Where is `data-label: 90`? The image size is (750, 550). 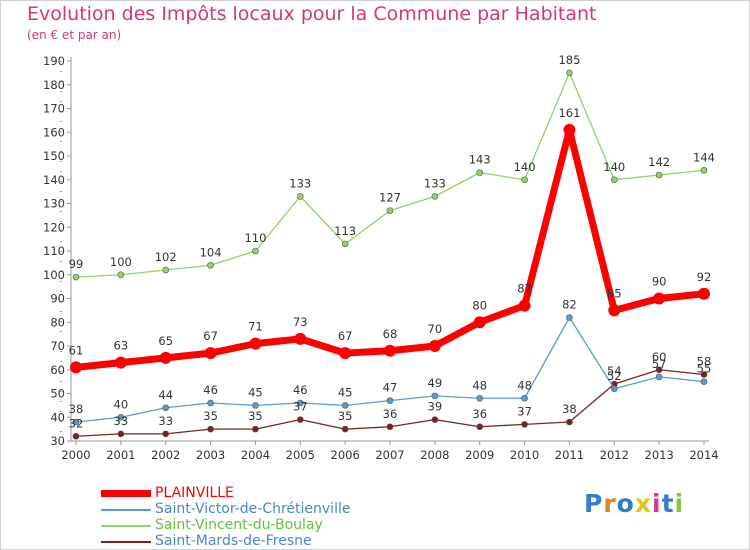 data-label: 90 is located at coordinates (659, 282).